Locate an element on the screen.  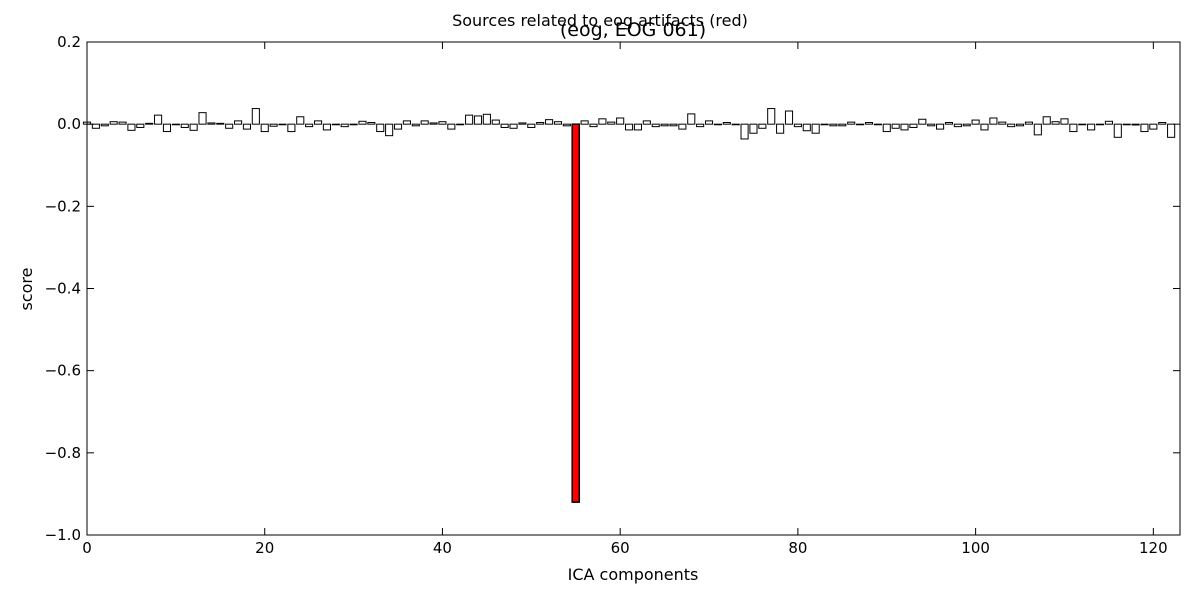
x-tick-label: 60 is located at coordinates (620, 548).